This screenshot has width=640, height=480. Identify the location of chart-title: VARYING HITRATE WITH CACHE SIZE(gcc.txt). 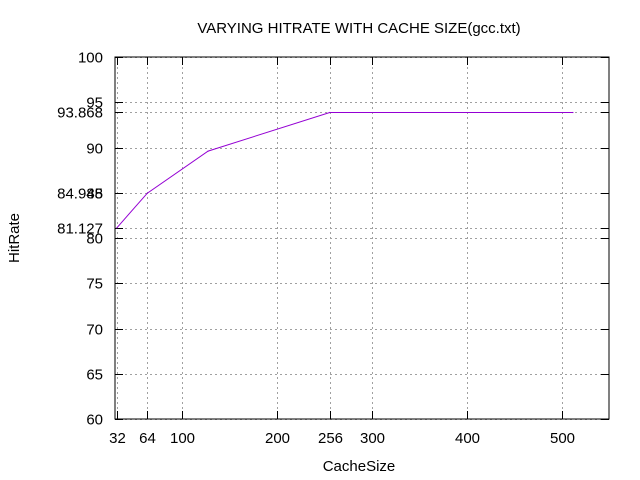
(358, 28).